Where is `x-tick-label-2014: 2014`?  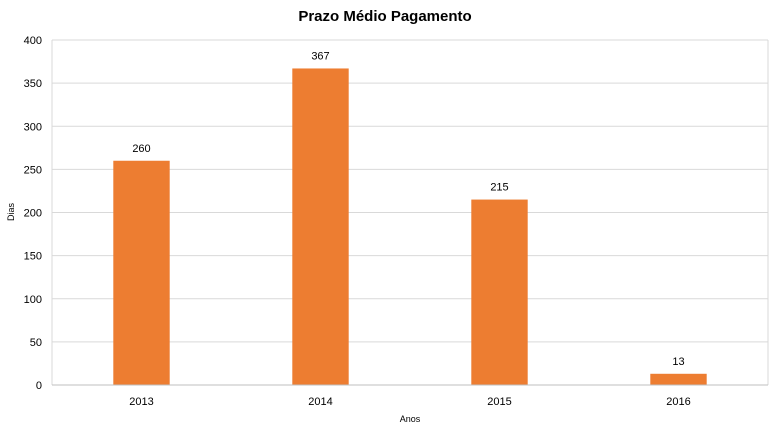 x-tick-label-2014: 2014 is located at coordinates (320, 402).